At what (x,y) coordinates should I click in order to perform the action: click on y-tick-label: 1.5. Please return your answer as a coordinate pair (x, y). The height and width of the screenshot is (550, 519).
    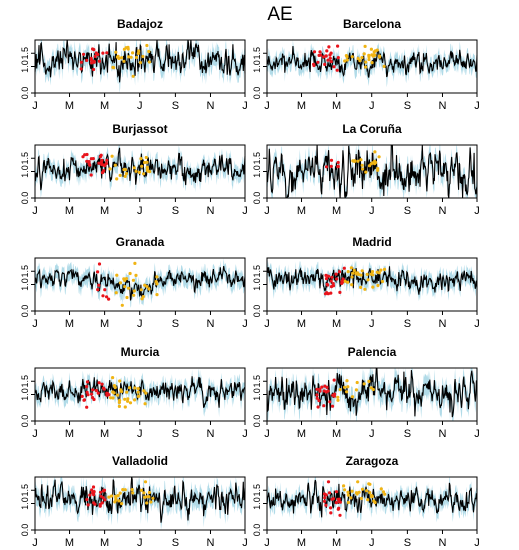
    Looking at the image, I should click on (257, 158).